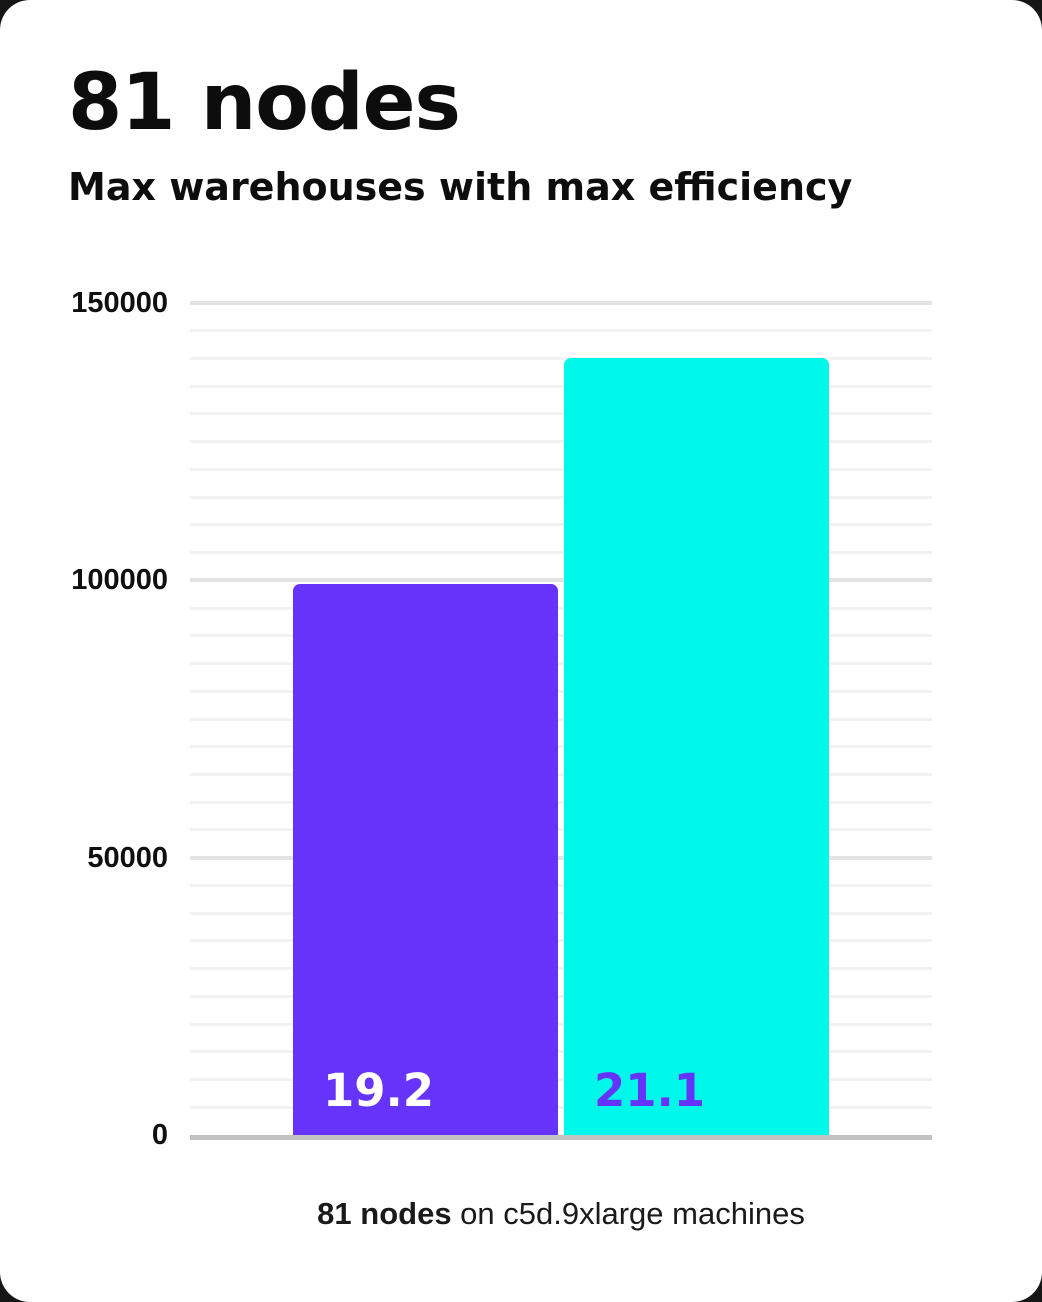  What do you see at coordinates (119, 580) in the screenshot?
I see `y-tick-label: 100000` at bounding box center [119, 580].